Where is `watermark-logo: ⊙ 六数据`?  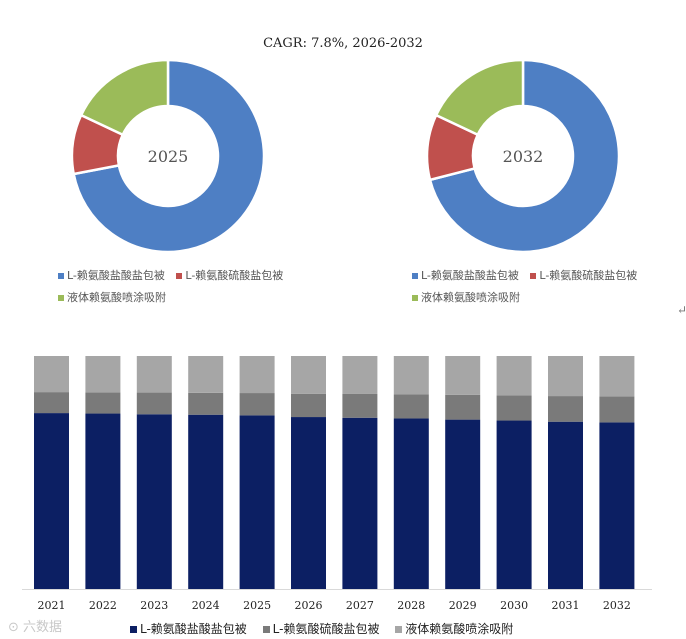 watermark-logo: ⊙ 六数据 is located at coordinates (35, 627).